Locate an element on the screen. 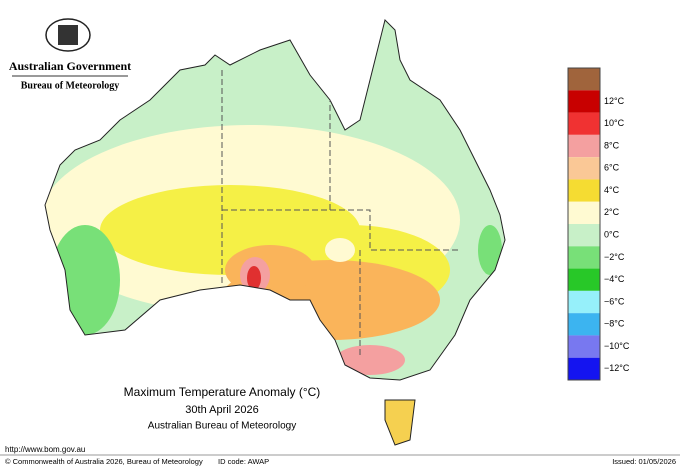 Image resolution: width=680 pixels, height=467 pixels. tasmania is located at coordinates (400, 422).